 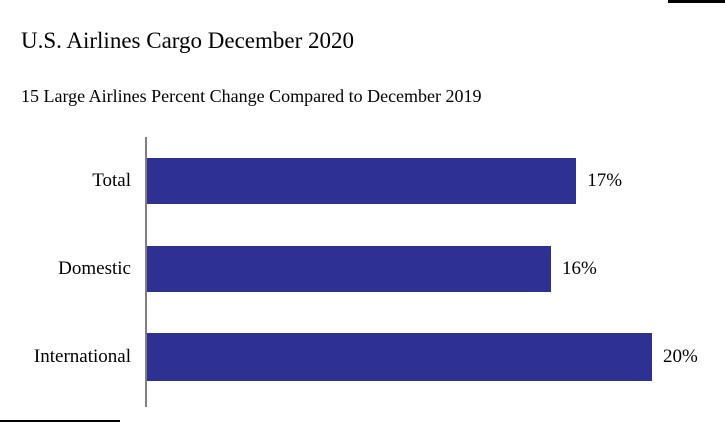 I want to click on y-axis-line, so click(x=146, y=272).